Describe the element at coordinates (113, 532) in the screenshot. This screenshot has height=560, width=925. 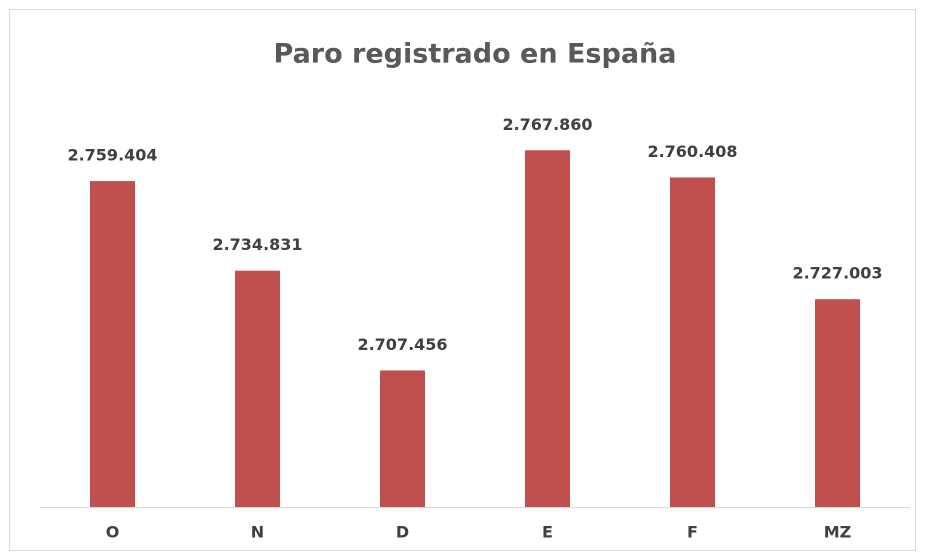
I see `x-tick-label: O` at that location.